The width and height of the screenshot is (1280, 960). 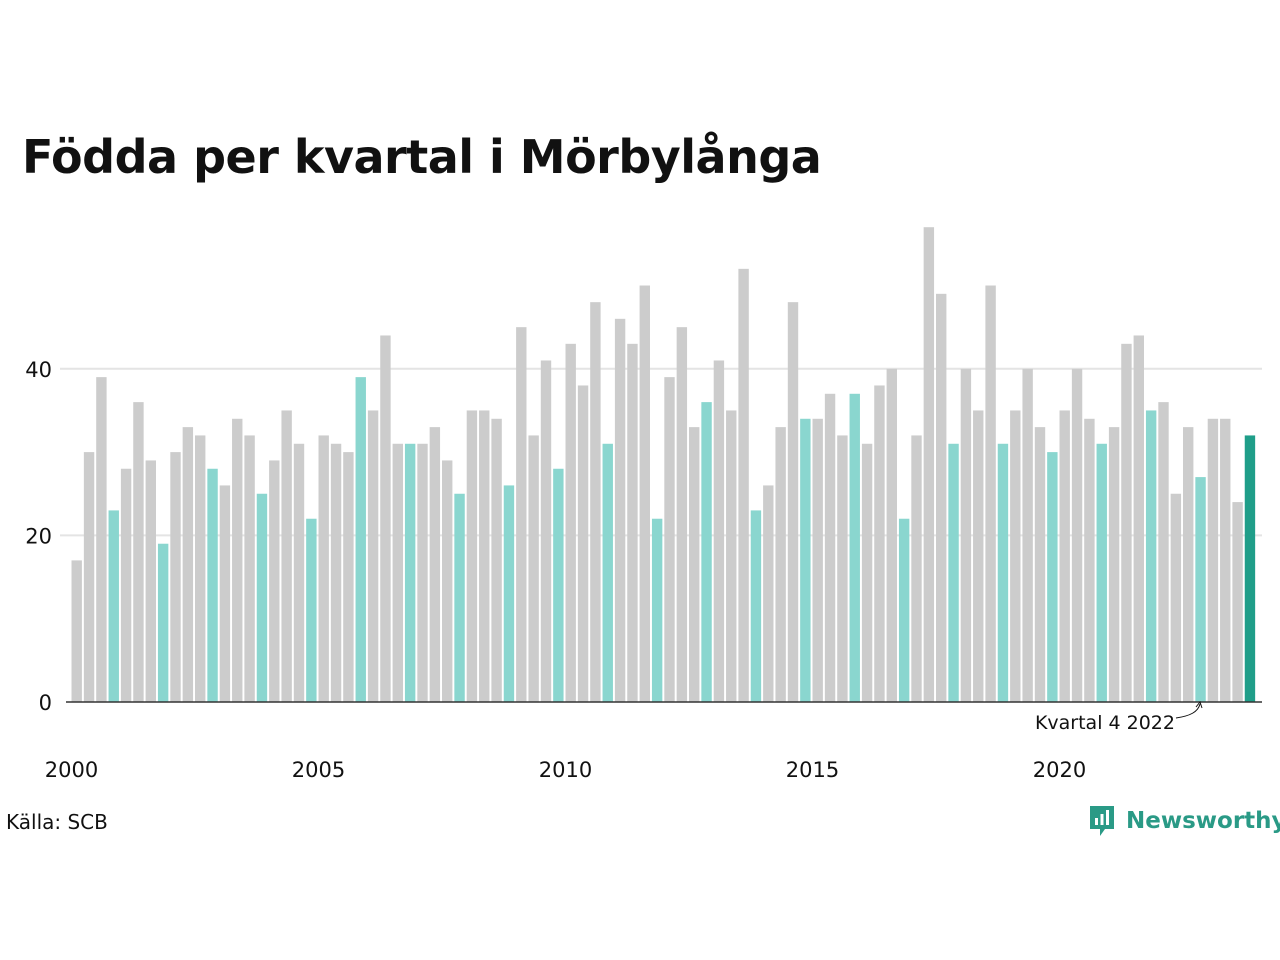 What do you see at coordinates (1203, 821) in the screenshot?
I see `brand-name: Newsworthy` at bounding box center [1203, 821].